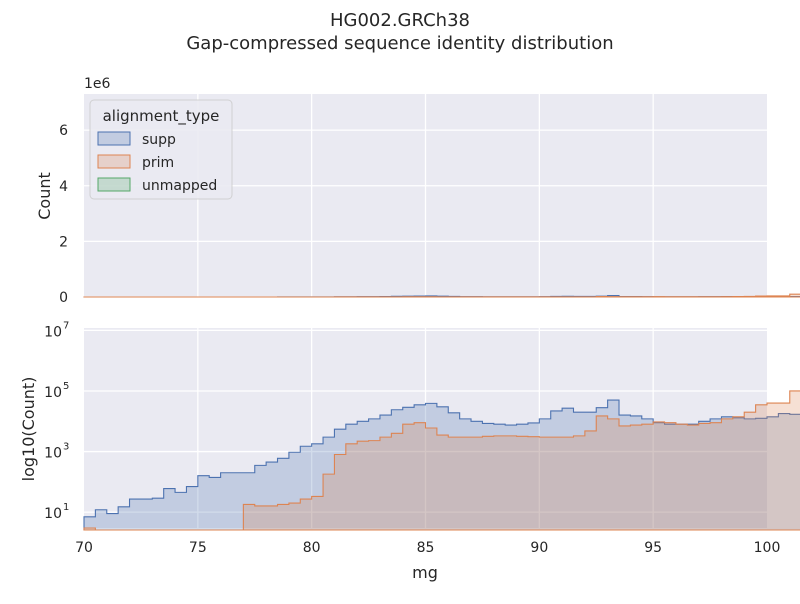  What do you see at coordinates (158, 163) in the screenshot?
I see `legend-label-prim: prim` at bounding box center [158, 163].